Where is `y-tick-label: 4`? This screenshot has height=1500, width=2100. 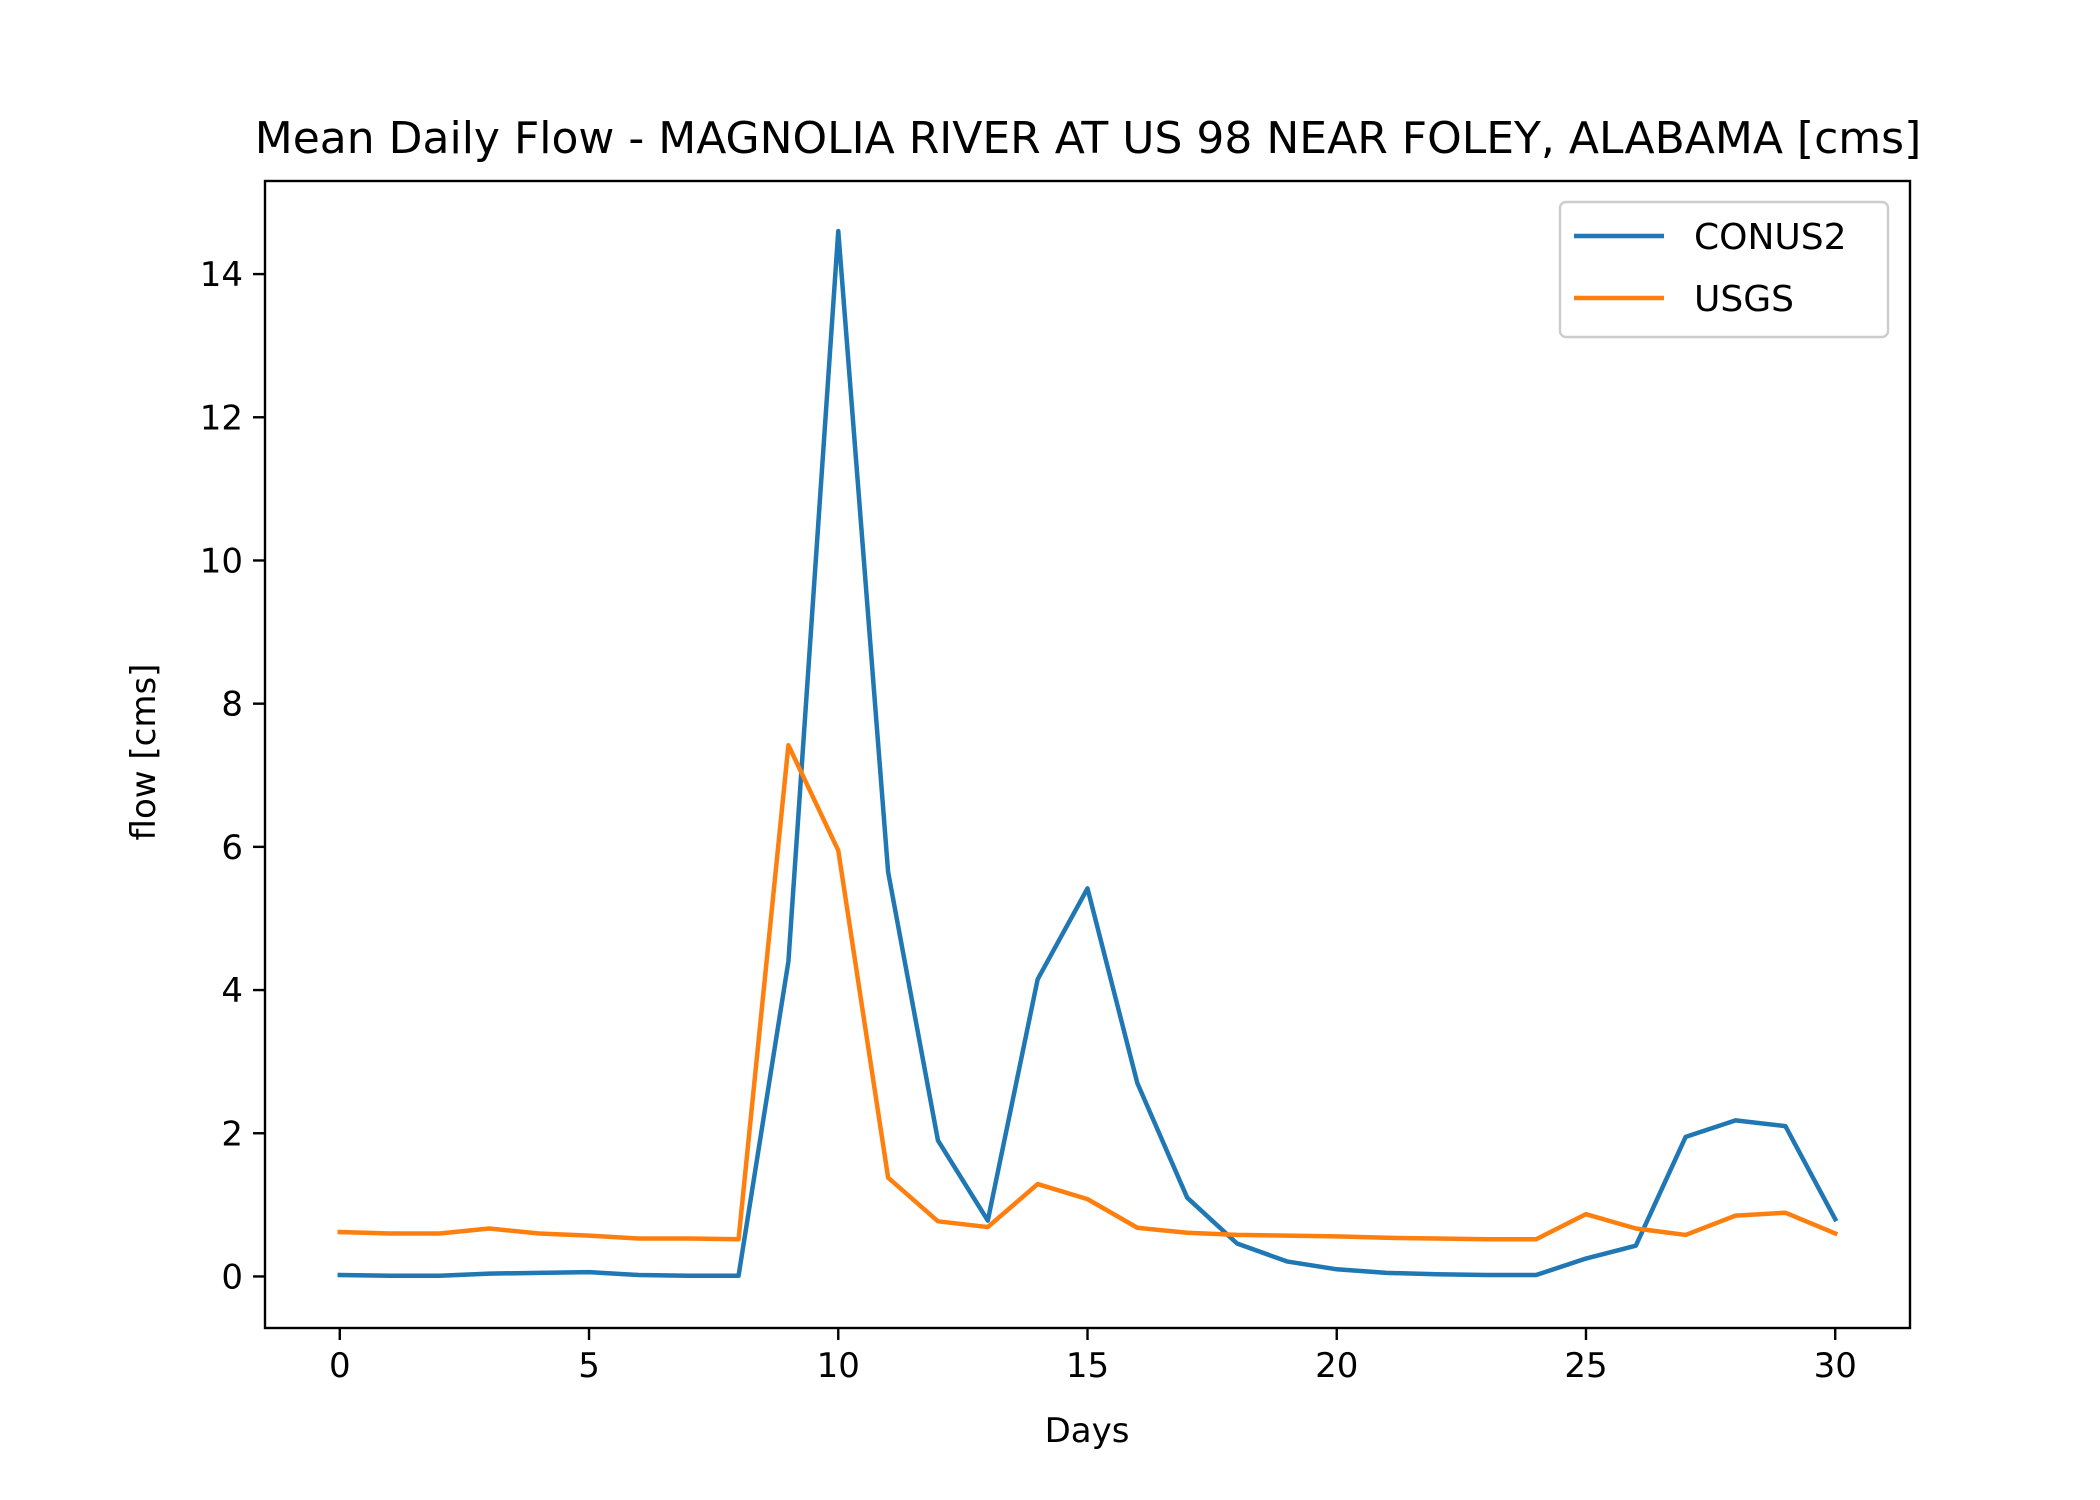 y-tick-label: 4 is located at coordinates (232, 991).